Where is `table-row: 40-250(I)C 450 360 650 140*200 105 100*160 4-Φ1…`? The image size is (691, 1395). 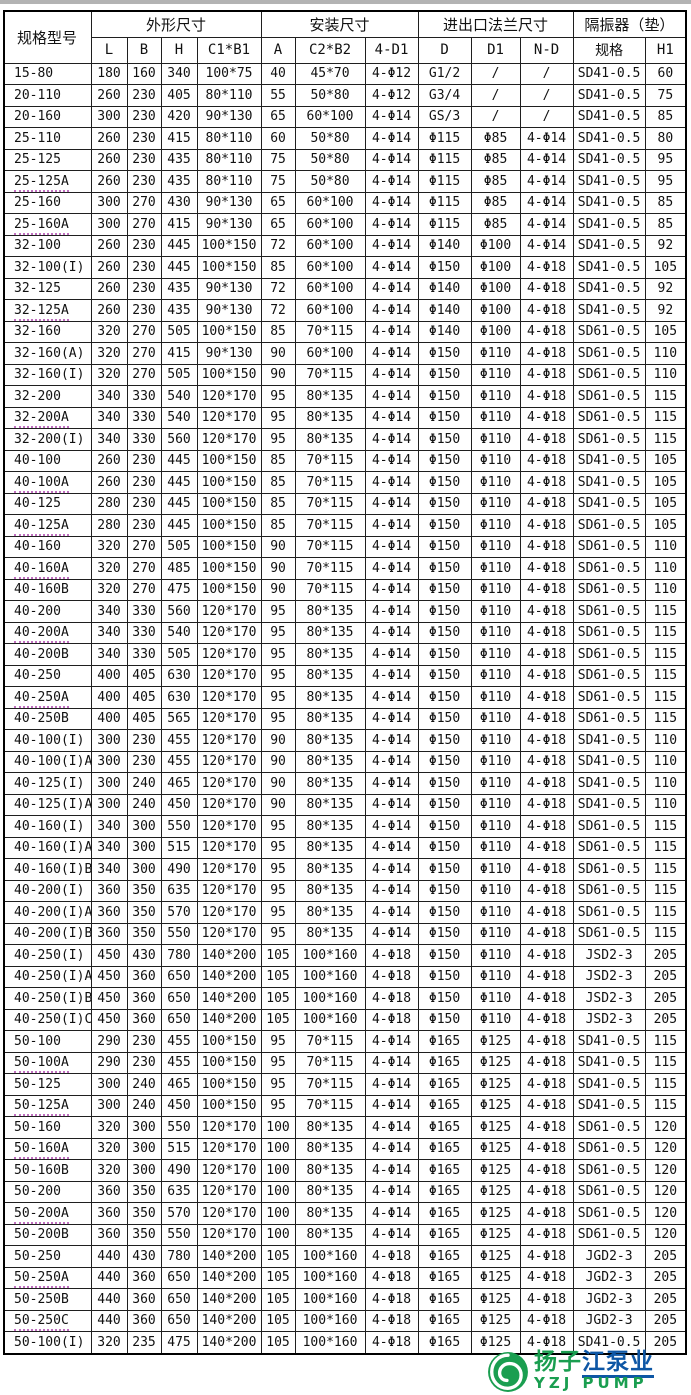
table-row: 40-250(I)C 450 360 650 140*200 105 100*160 4-Φ1… is located at coordinates (345, 1019).